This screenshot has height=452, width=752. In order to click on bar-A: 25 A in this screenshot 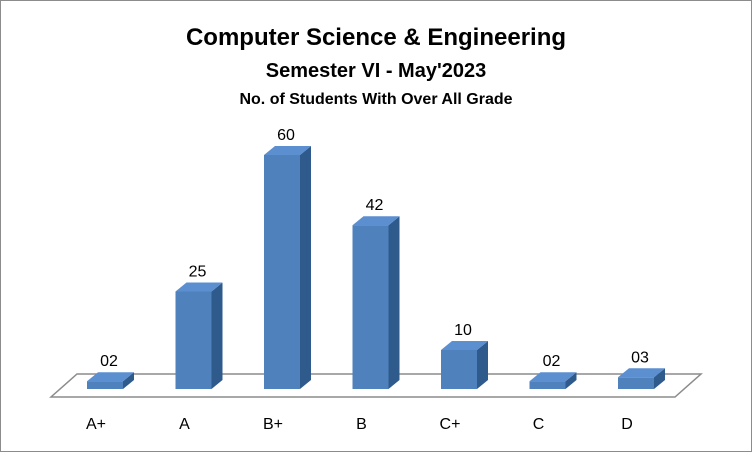, I will do `click(199, 348)`.